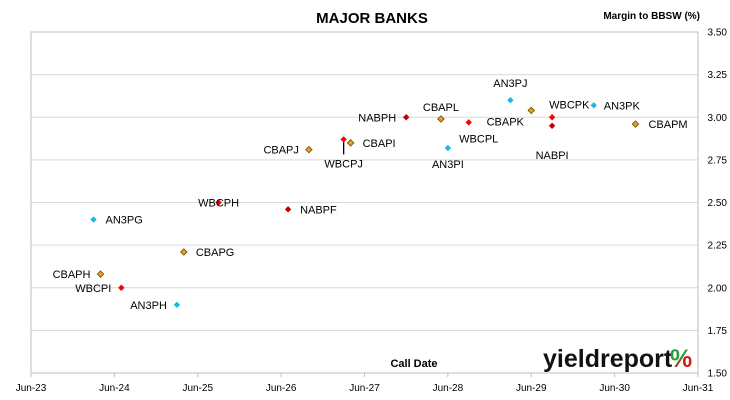 The image size is (730, 400). I want to click on point-label-cbapi: CBAPI, so click(379, 144).